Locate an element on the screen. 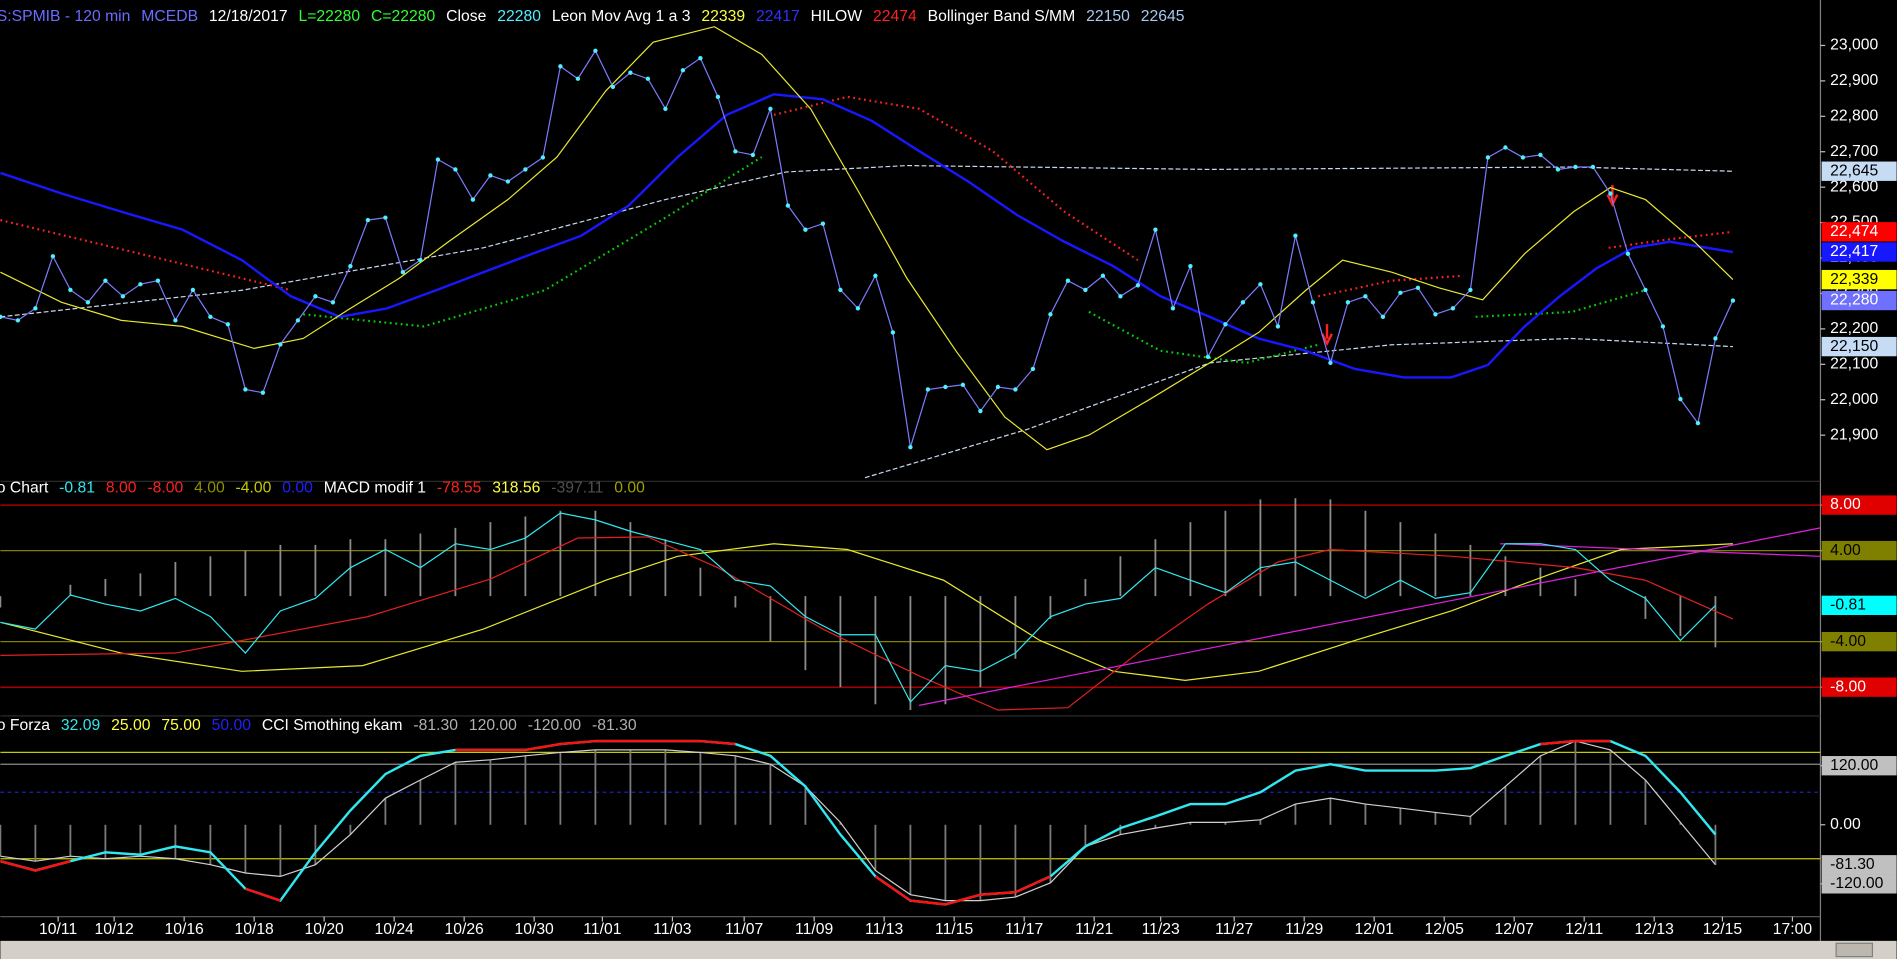 The width and height of the screenshot is (1897, 959). x-tick-label: 10/24 is located at coordinates (394, 929).